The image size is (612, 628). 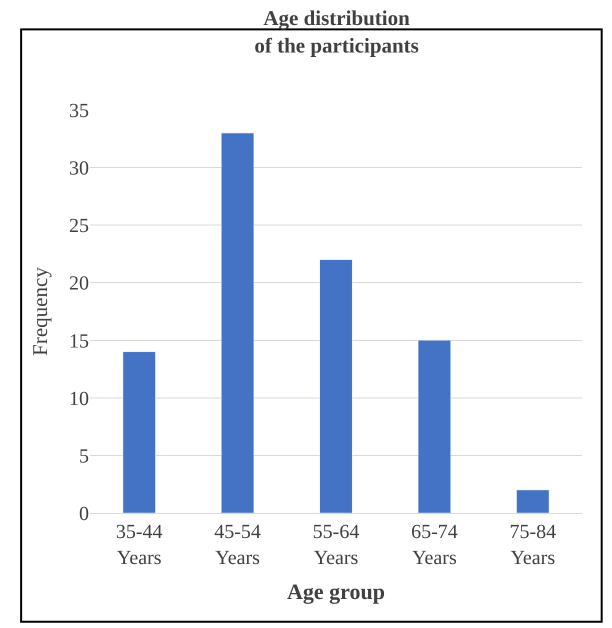 What do you see at coordinates (434, 545) in the screenshot?
I see `x-tick-label: 65-74 Years` at bounding box center [434, 545].